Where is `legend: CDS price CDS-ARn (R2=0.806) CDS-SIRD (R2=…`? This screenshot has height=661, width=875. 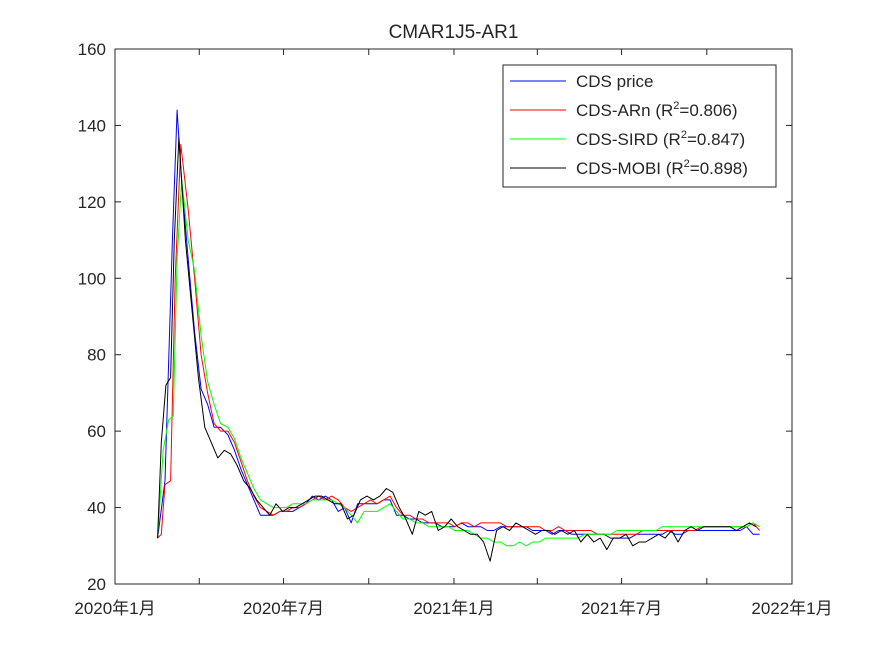
legend: CDS price CDS-ARn (R2=0.806) CDS-SIRD (R2=… is located at coordinates (639, 126).